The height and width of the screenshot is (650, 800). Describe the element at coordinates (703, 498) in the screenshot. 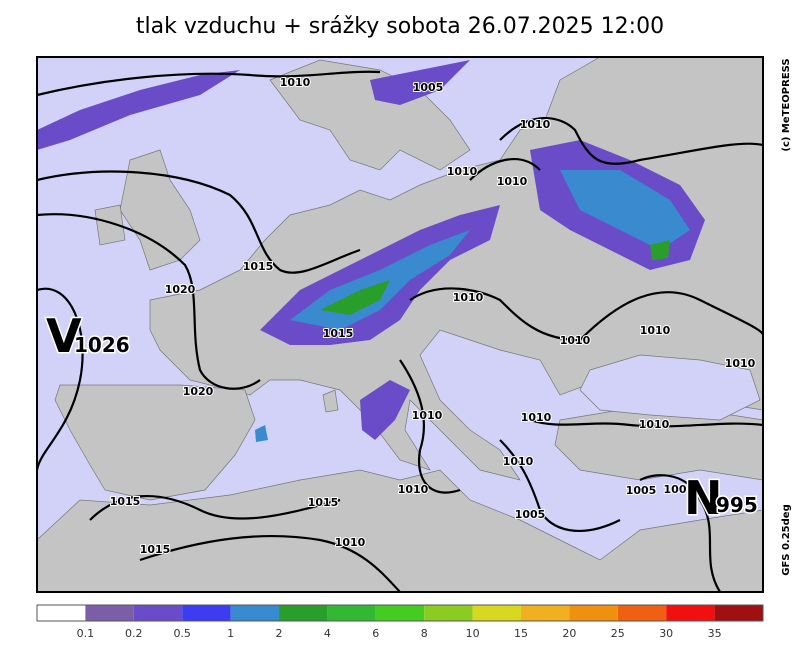

I see `low-letter: N` at that location.